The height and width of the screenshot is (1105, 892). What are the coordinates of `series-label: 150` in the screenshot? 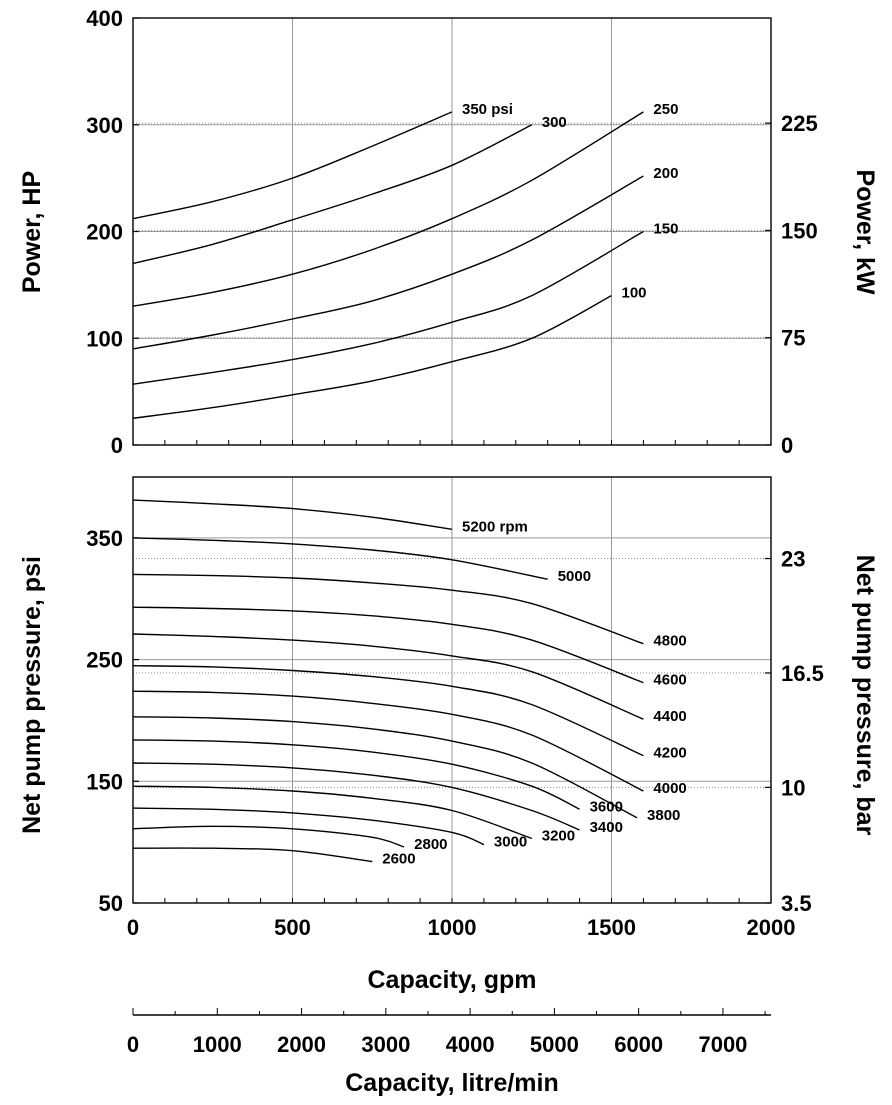 It's located at (665, 229).